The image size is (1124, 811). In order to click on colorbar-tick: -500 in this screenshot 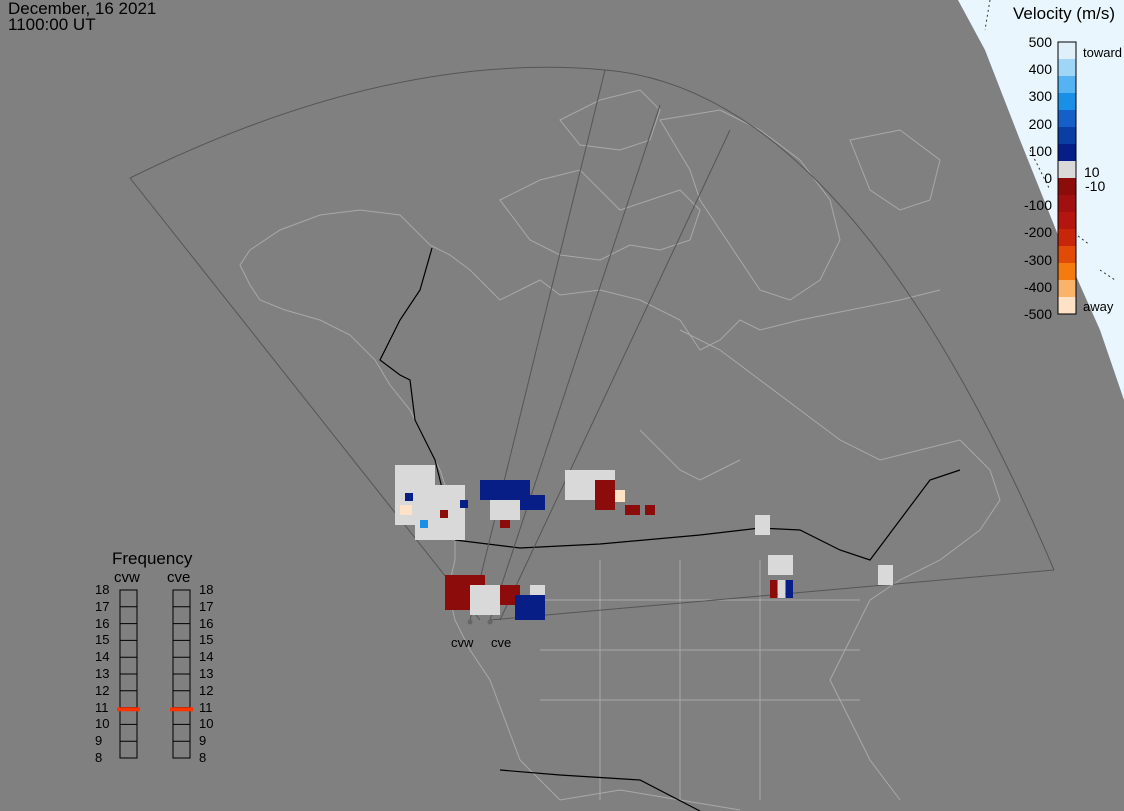, I will do `click(1037, 314)`.